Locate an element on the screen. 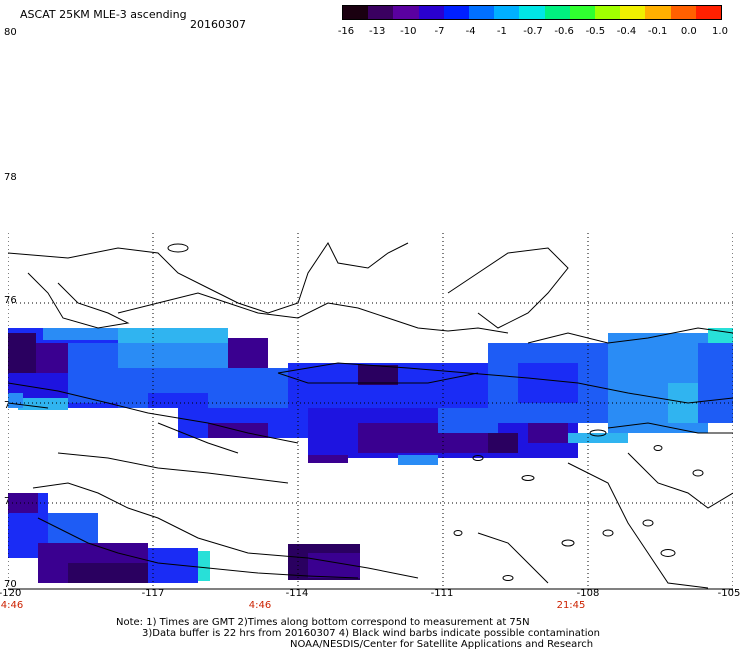  colorbar-tick-label: 1.0 is located at coordinates (720, 31).